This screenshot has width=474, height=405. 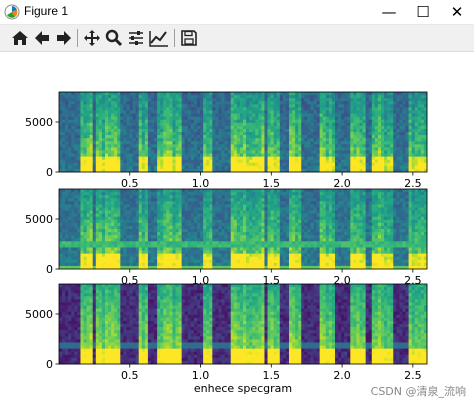 What do you see at coordinates (159, 38) in the screenshot?
I see `edit-axis-button` at bounding box center [159, 38].